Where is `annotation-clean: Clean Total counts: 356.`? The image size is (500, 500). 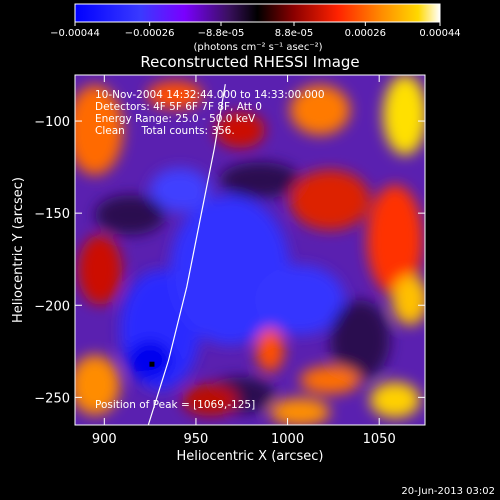
annotation-clean: Clean Total counts: 356. is located at coordinates (165, 131).